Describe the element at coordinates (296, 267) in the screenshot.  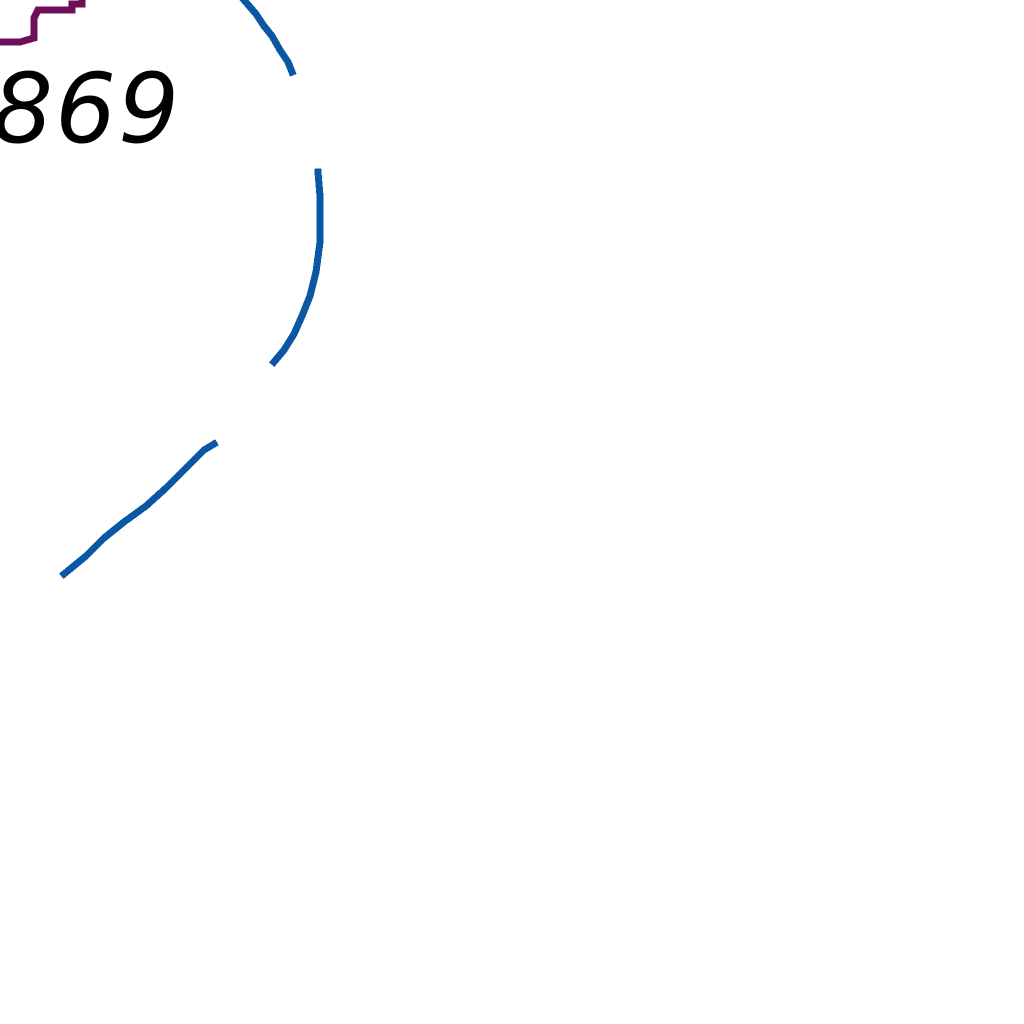
I see `blue-line-segment-right` at that location.